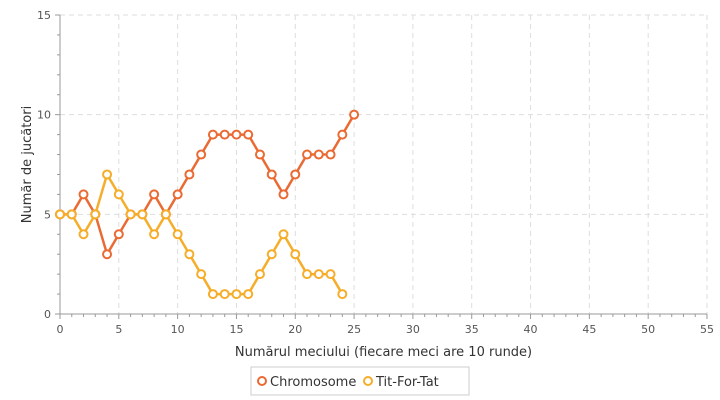 This screenshot has height=400, width=720. I want to click on chromosome-legend-label: Chromosome, so click(313, 382).